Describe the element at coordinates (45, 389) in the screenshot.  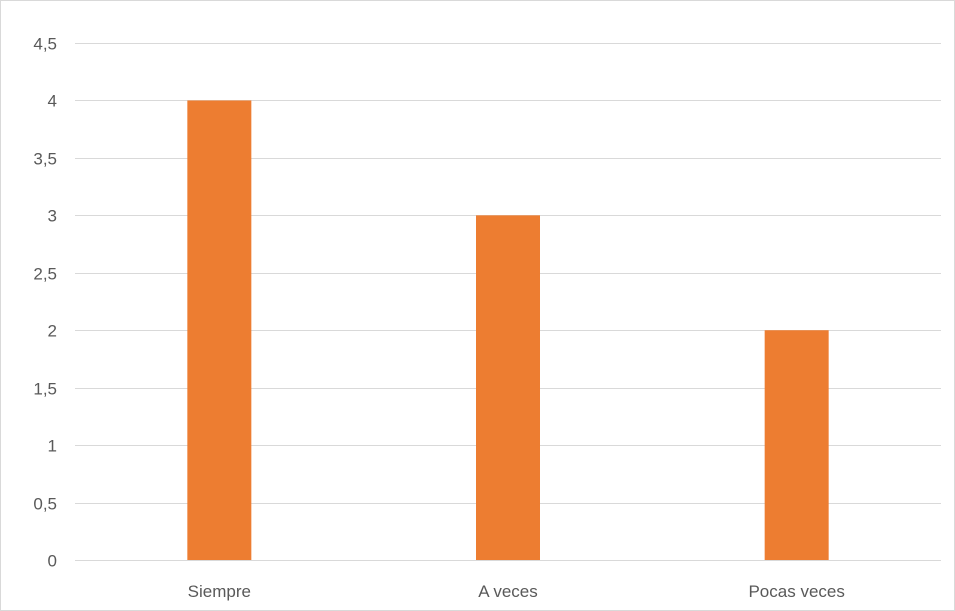
I see `y-tick-label: 1,5` at that location.